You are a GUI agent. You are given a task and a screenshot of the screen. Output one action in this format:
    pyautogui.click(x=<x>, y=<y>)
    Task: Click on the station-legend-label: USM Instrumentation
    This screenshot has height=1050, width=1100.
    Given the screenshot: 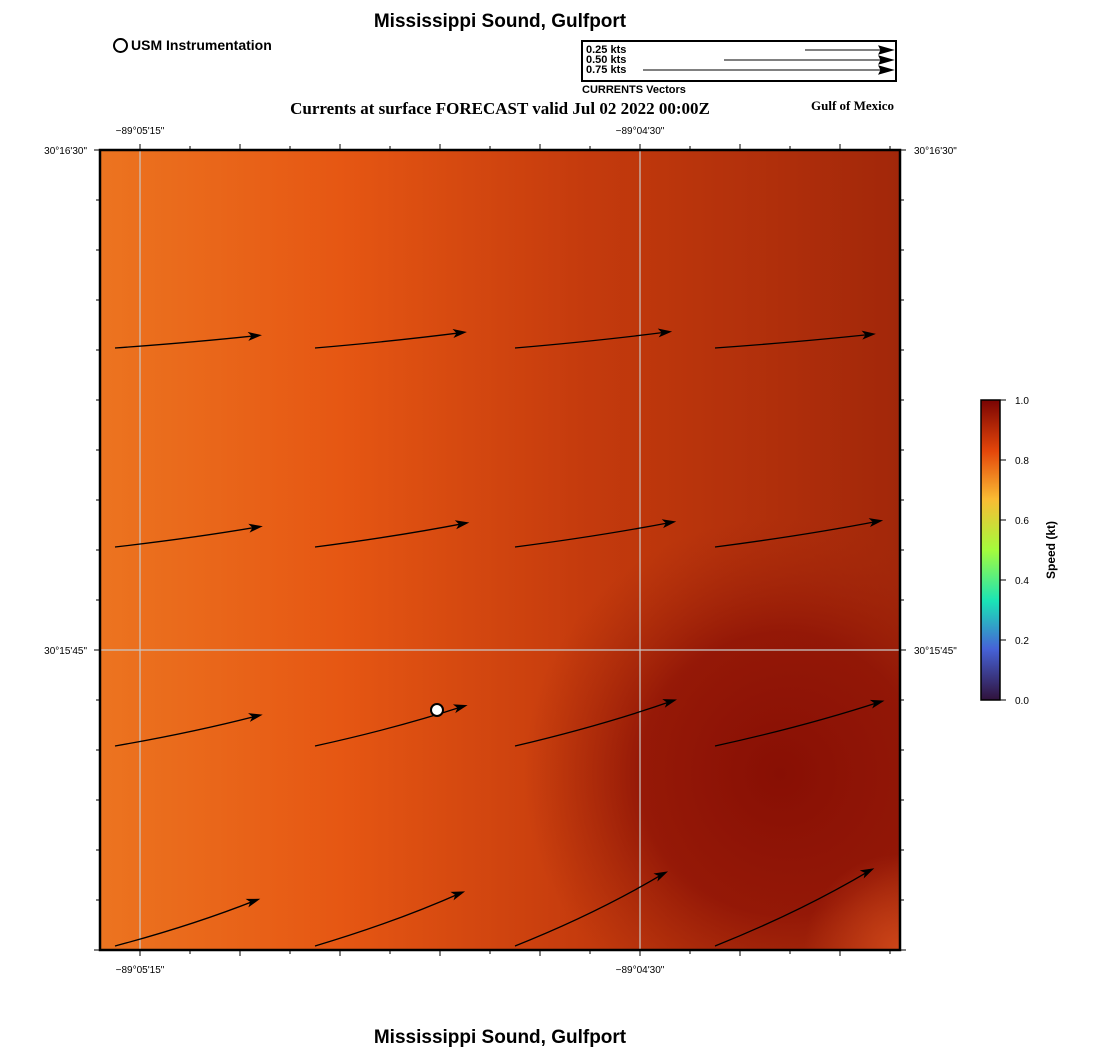 What is the action you would take?
    pyautogui.click(x=201, y=45)
    